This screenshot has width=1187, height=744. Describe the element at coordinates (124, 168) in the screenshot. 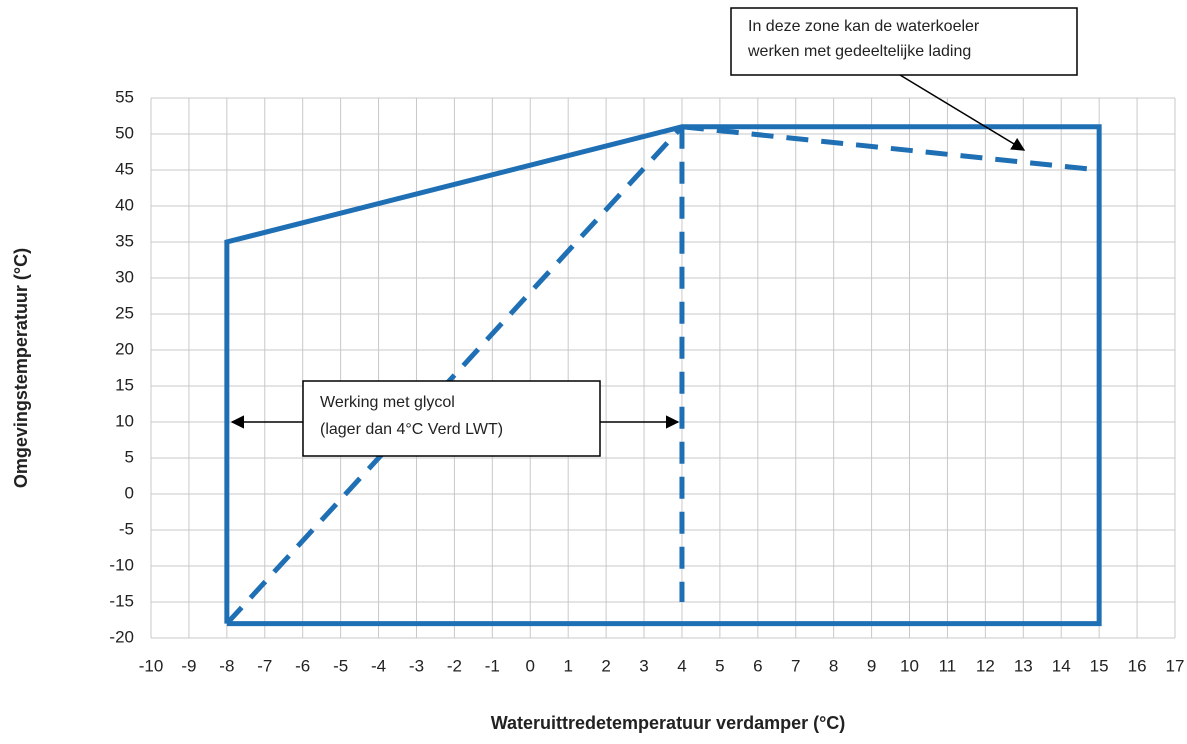

I see `y-tick-label: 45` at that location.